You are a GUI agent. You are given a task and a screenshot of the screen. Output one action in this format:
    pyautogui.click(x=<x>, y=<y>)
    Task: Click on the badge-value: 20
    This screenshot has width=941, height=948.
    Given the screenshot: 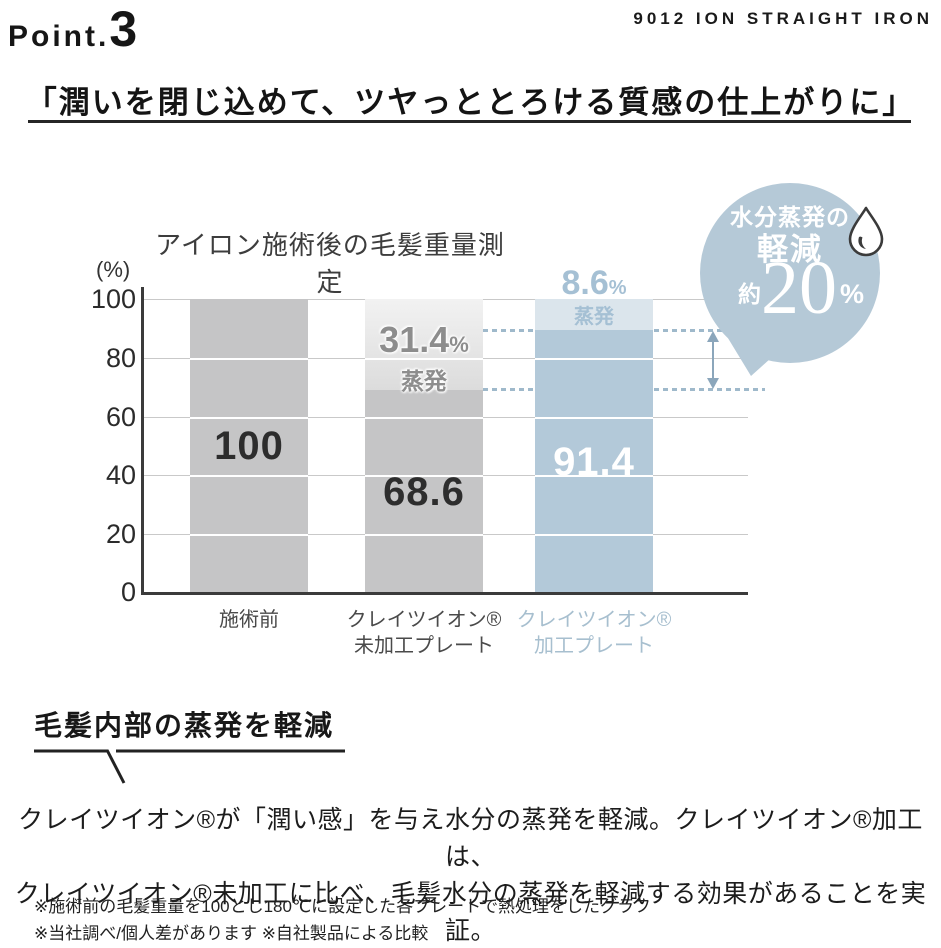 What is the action you would take?
    pyautogui.click(x=798, y=288)
    